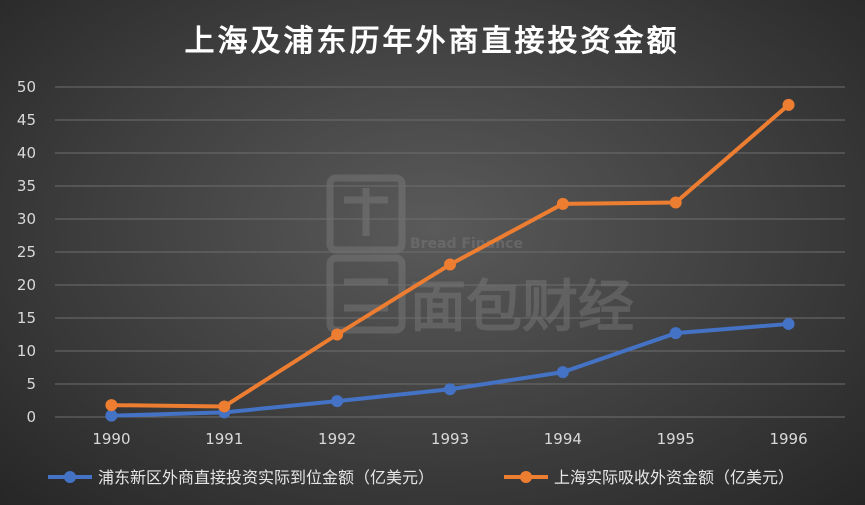 Image resolution: width=865 pixels, height=505 pixels. What do you see at coordinates (31, 417) in the screenshot?
I see `y-tick-label: 0` at bounding box center [31, 417].